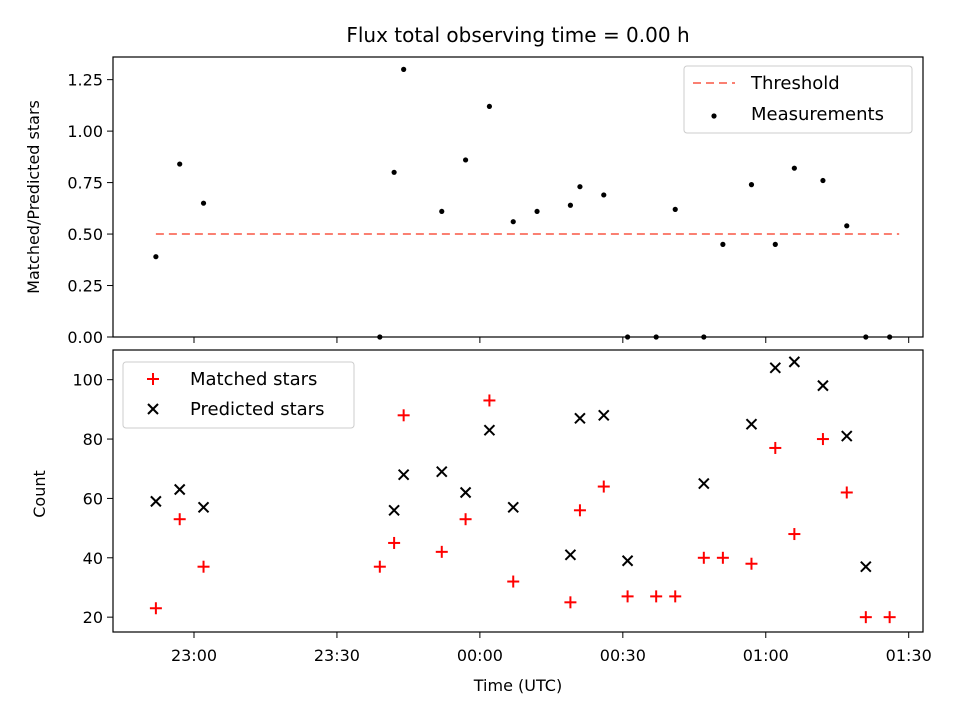 This screenshot has width=960, height=725. Describe the element at coordinates (85, 234) in the screenshot. I see `top-y-tick-label: 0.50` at that location.